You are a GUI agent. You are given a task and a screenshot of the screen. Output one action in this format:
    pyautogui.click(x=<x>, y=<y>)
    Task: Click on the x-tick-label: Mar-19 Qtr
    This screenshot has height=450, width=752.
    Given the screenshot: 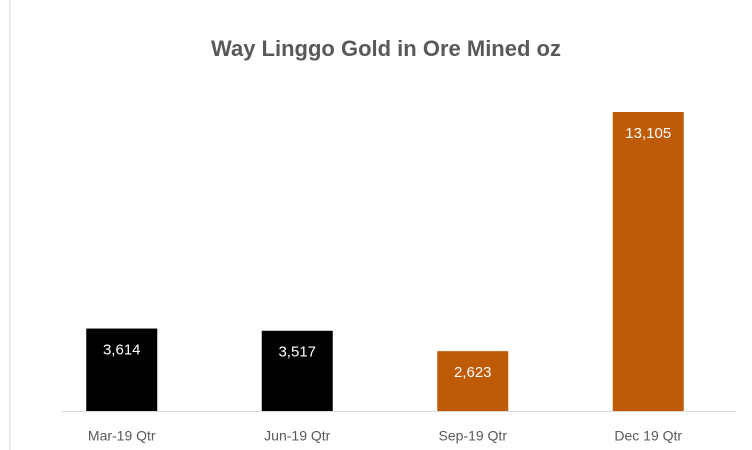 What is the action you would take?
    pyautogui.click(x=122, y=436)
    